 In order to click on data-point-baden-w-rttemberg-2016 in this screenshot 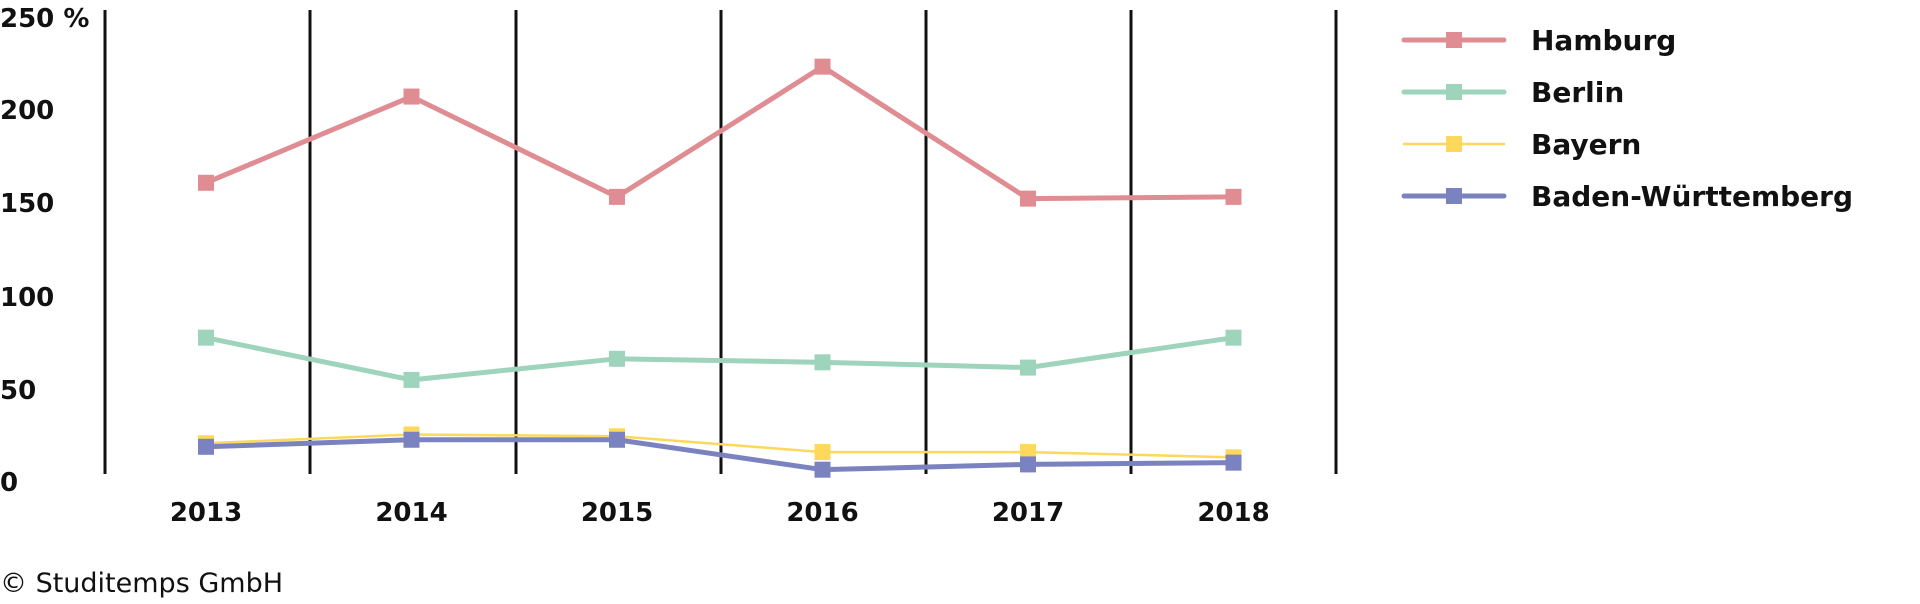, I will do `click(822, 469)`.